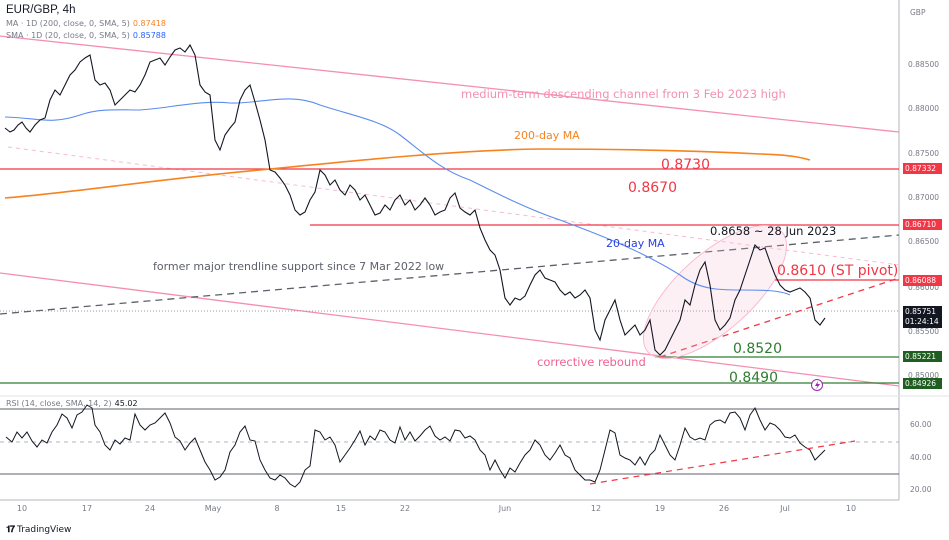 The image size is (949, 540). Describe the element at coordinates (753, 378) in the screenshot. I see `level-8490-annotation: 0.8490` at that location.